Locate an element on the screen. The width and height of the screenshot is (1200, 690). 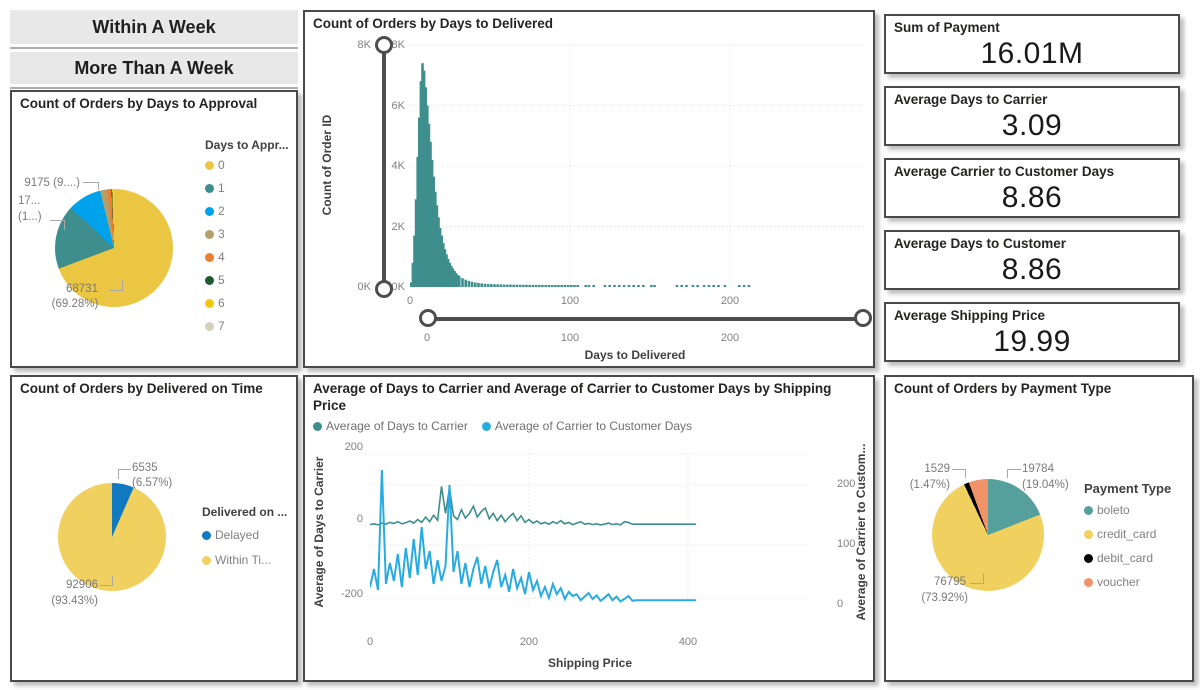
legend-item-credit-card: credit_card is located at coordinates (1120, 534).